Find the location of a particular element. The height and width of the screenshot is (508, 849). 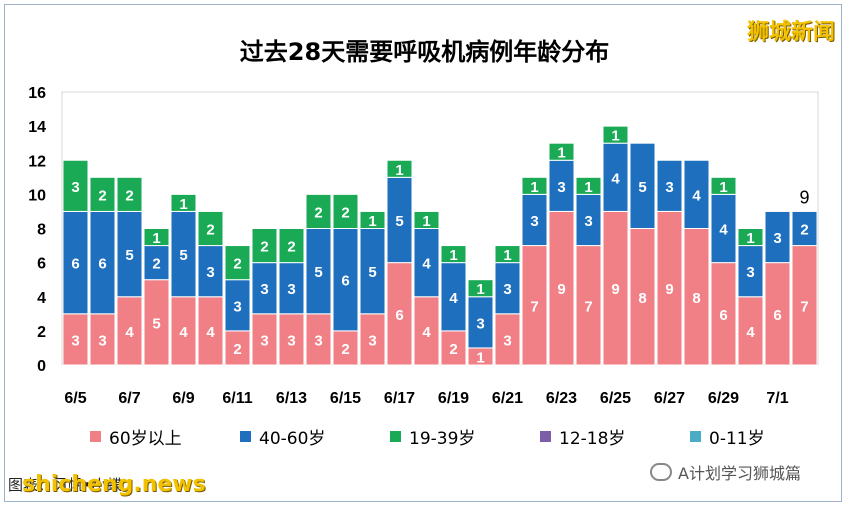

legend-item-0-11: 0-11岁 is located at coordinates (765, 436).